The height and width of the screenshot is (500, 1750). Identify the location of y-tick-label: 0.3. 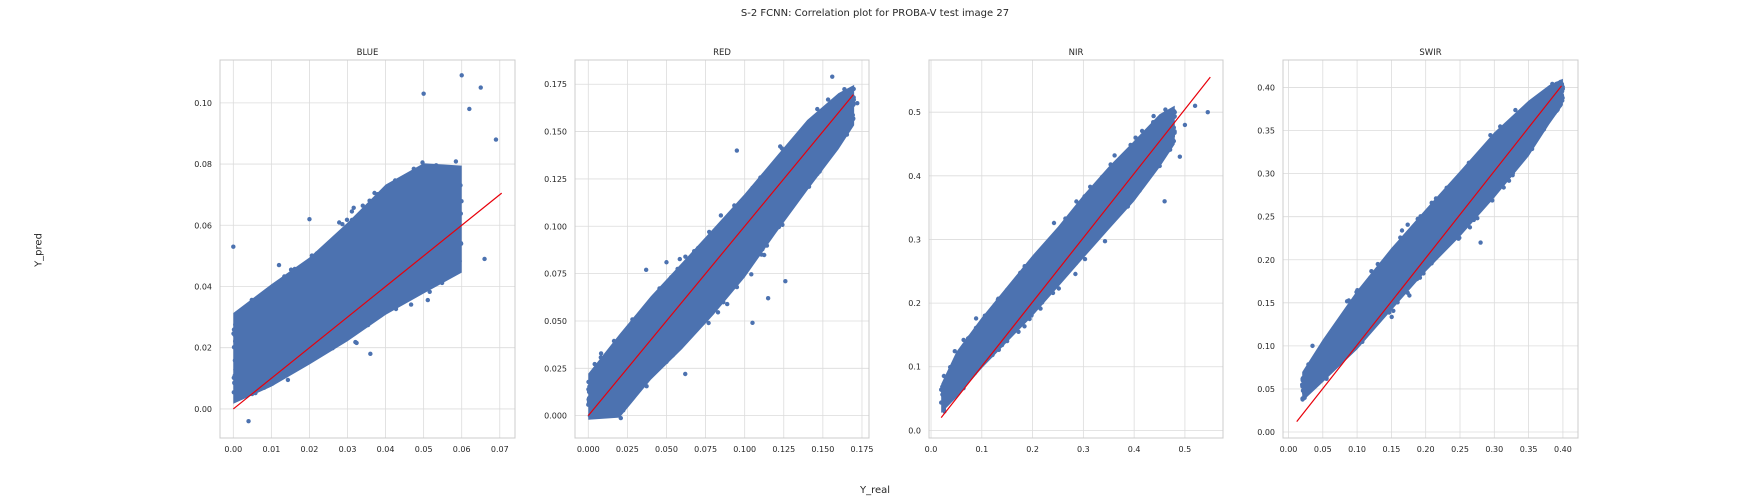
(914, 239).